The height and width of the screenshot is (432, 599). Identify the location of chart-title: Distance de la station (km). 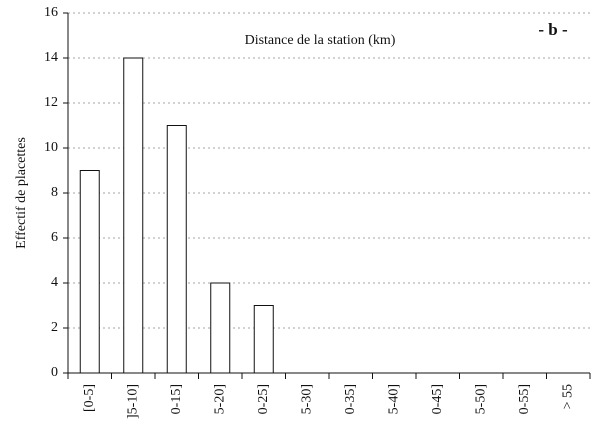
(320, 40).